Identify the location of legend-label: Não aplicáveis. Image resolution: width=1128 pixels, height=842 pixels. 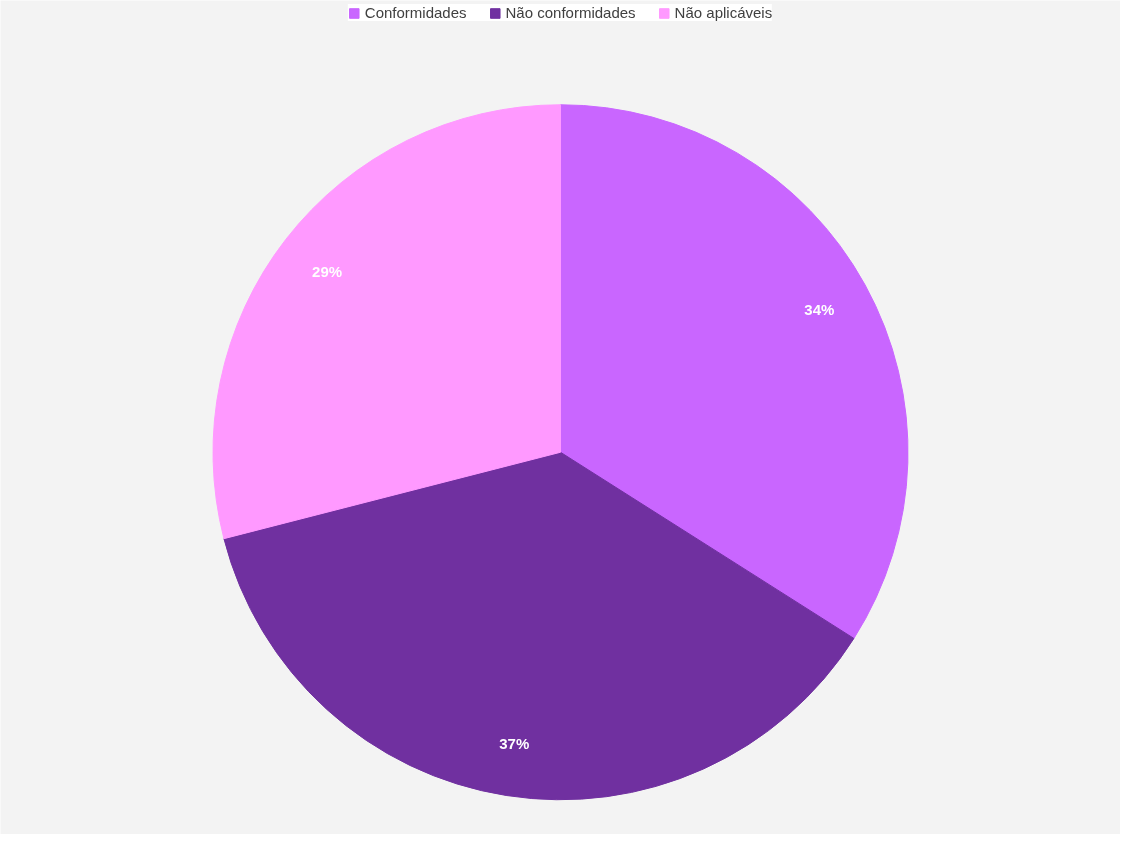
(723, 12).